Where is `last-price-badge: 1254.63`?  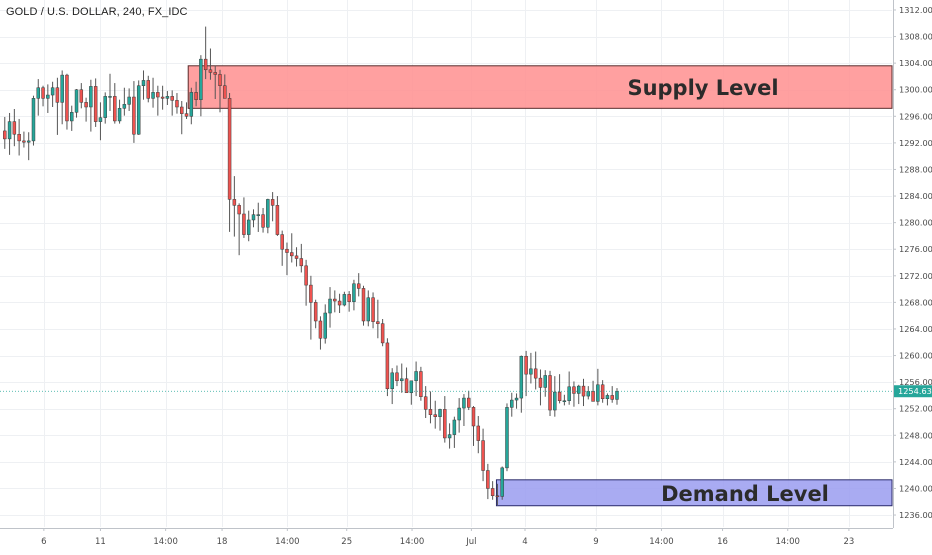 last-price-badge: 1254.63 is located at coordinates (913, 391).